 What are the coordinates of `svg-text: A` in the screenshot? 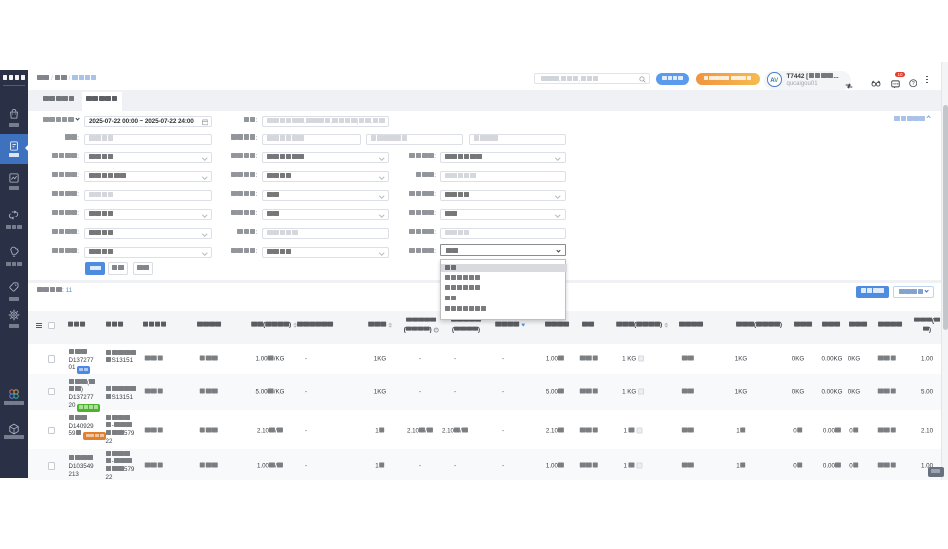 It's located at (772, 80).